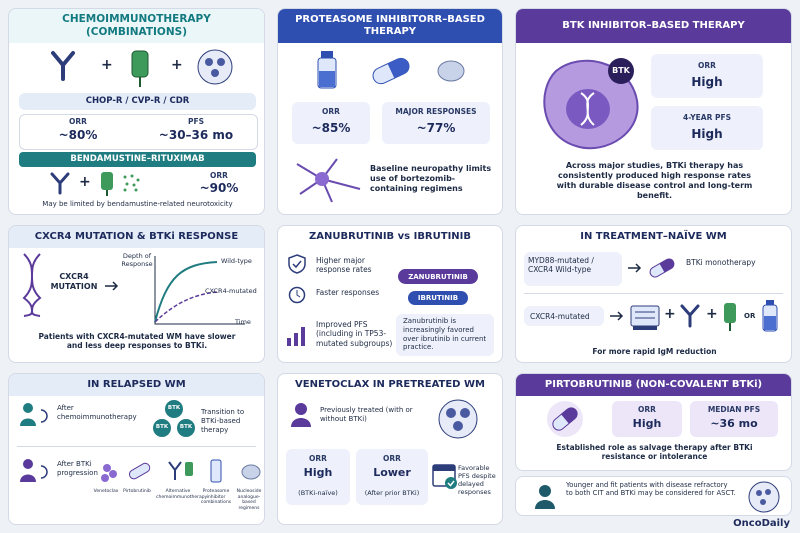 The image size is (800, 533). I want to click on neuron-icon, so click(328, 180).